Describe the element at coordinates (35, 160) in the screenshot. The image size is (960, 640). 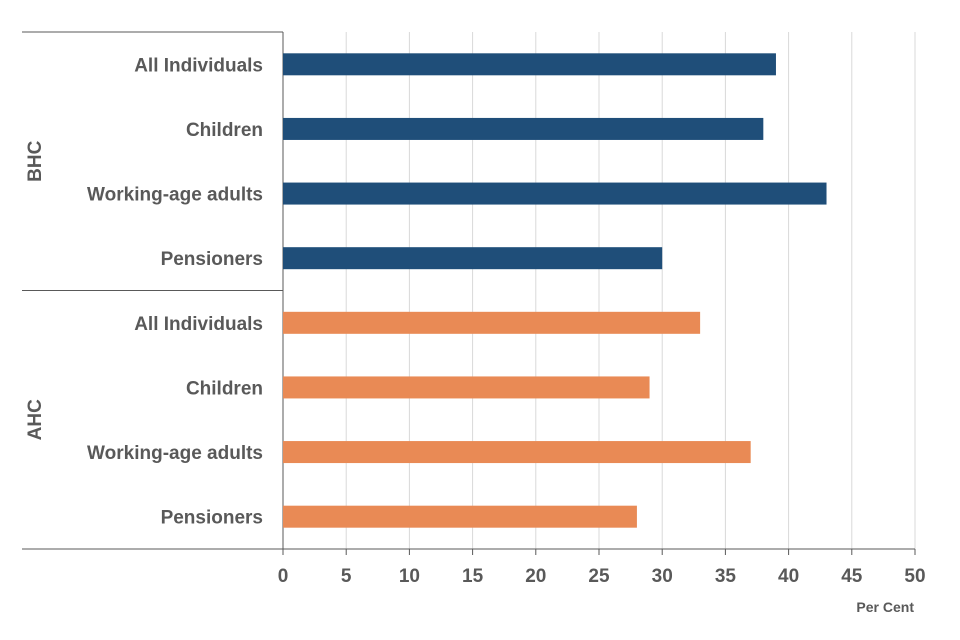
I see `group-label: BHC` at that location.